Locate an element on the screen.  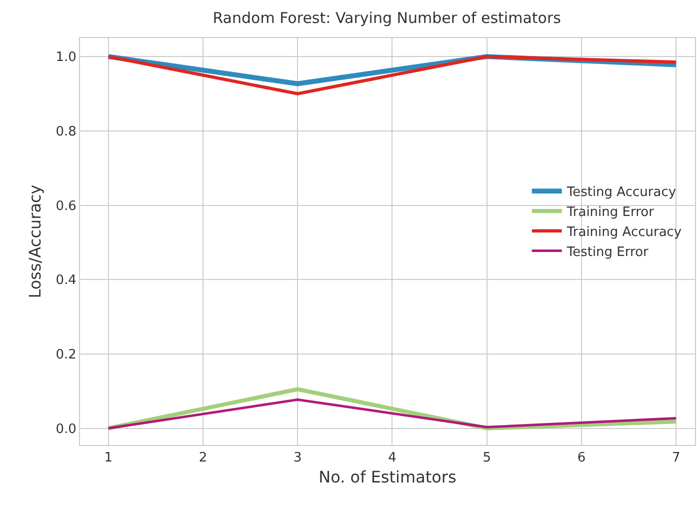
y-tick-label: 0.4 is located at coordinates (66, 280).